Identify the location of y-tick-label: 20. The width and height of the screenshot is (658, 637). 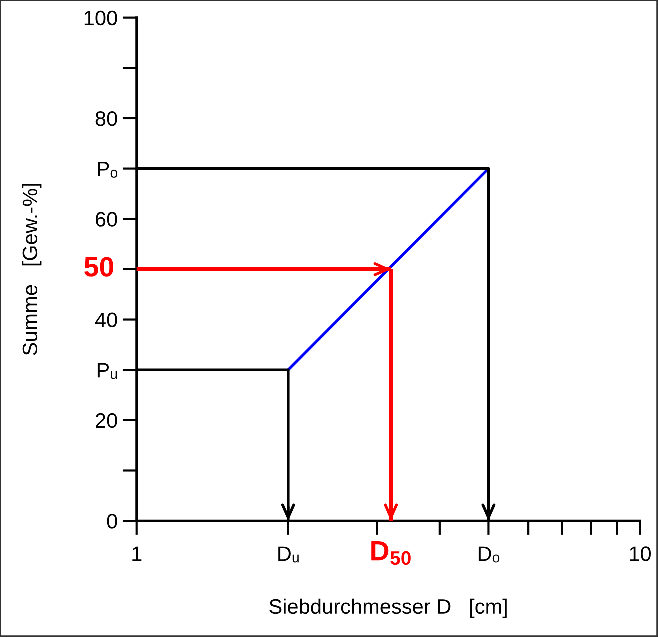
(107, 420).